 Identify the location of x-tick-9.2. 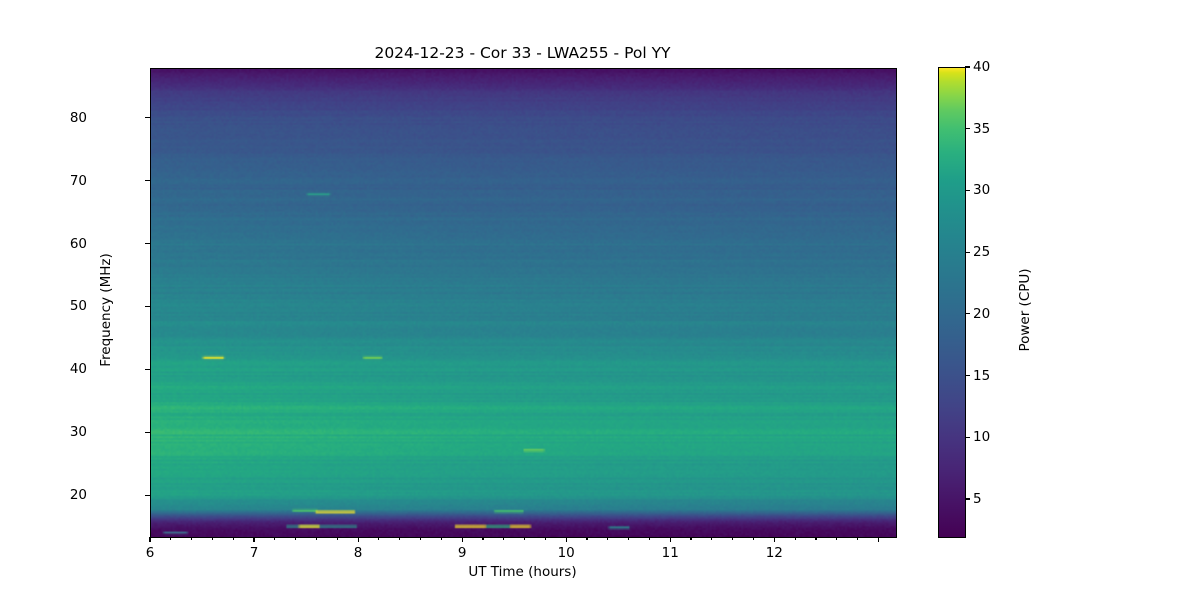
(483, 538).